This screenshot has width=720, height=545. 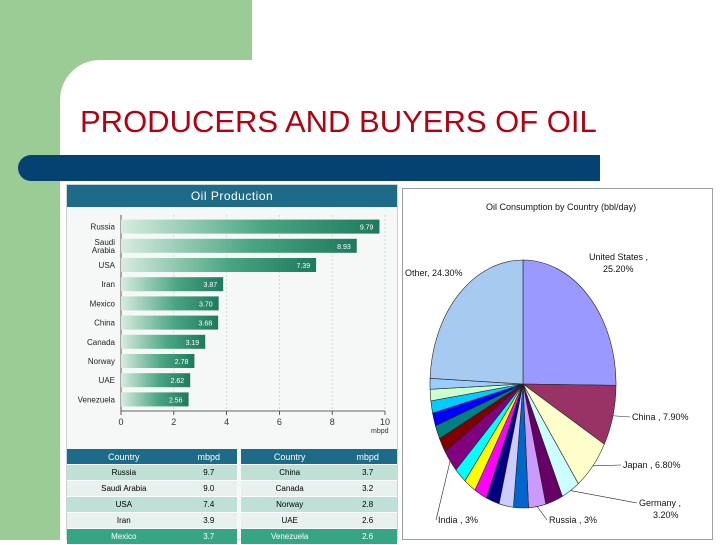 What do you see at coordinates (344, 247) in the screenshot?
I see `bar-value-label: 8.93` at bounding box center [344, 247].